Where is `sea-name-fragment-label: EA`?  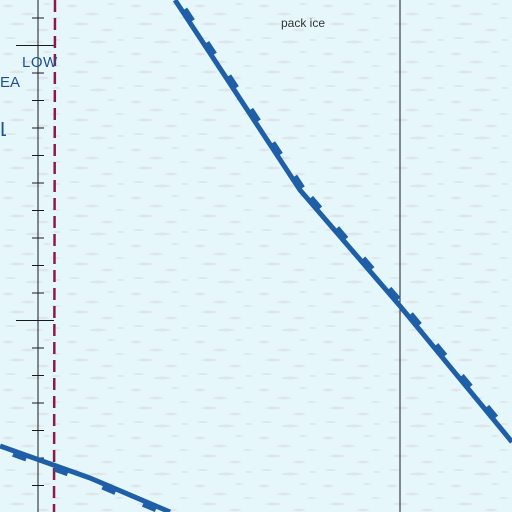
sea-name-fragment-label: EA is located at coordinates (10, 82).